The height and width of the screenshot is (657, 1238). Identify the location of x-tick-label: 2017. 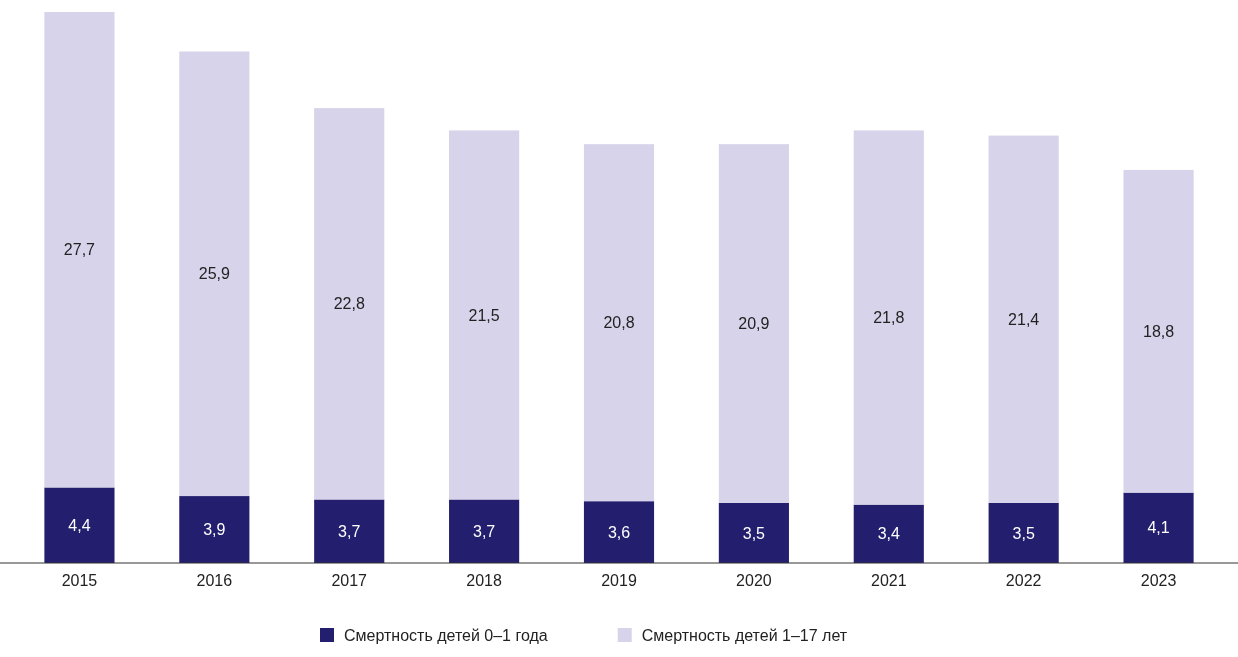
(349, 581).